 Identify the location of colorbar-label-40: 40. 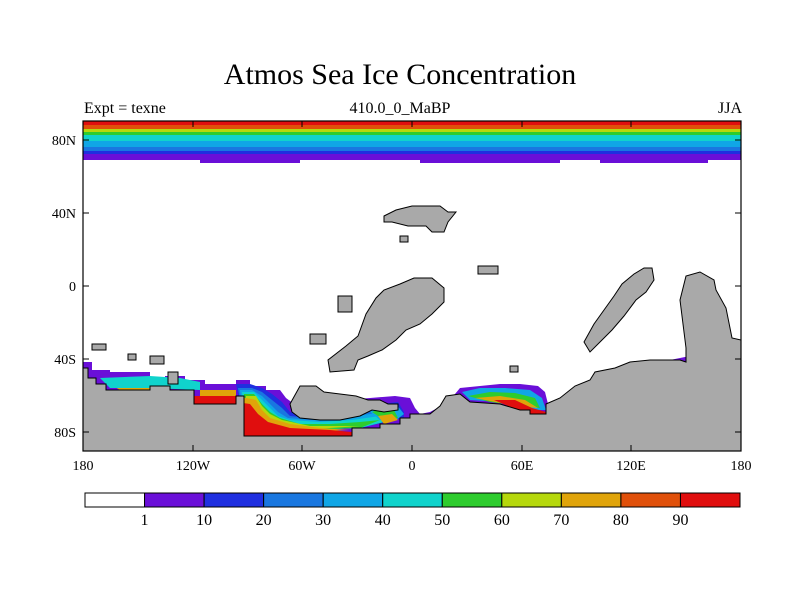
(383, 520).